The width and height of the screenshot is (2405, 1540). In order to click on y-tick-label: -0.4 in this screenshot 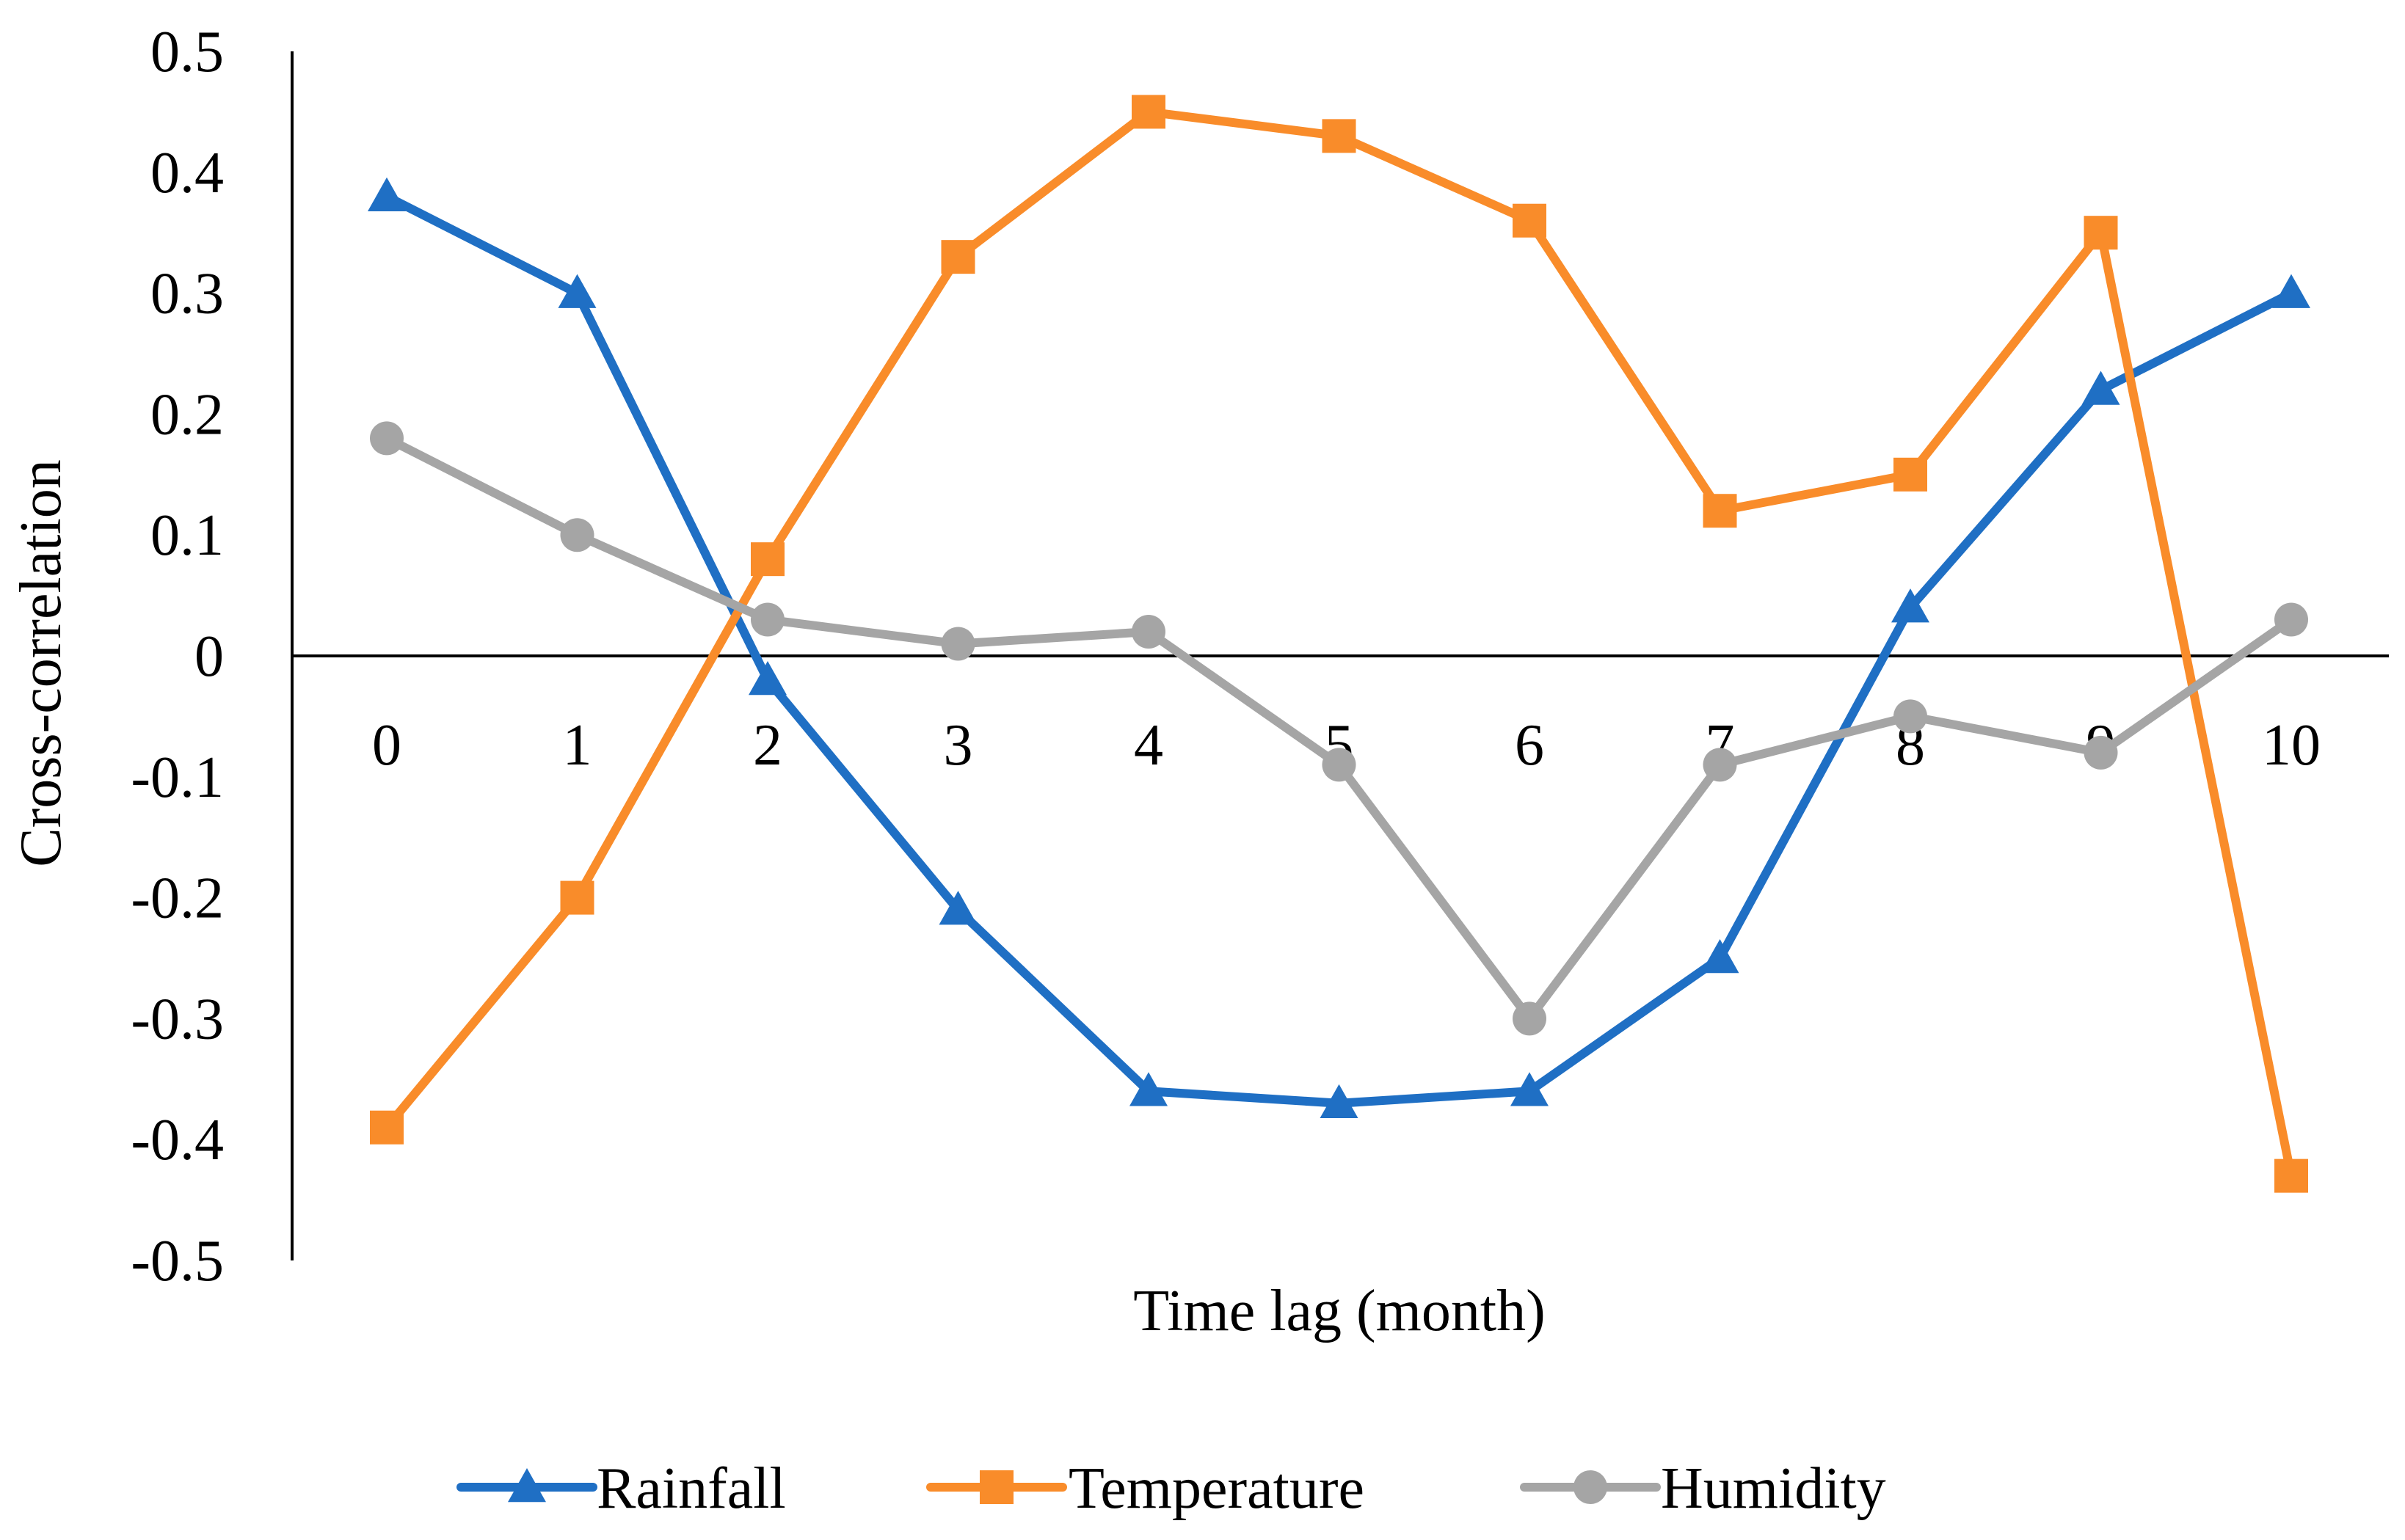, I will do `click(177, 1140)`.